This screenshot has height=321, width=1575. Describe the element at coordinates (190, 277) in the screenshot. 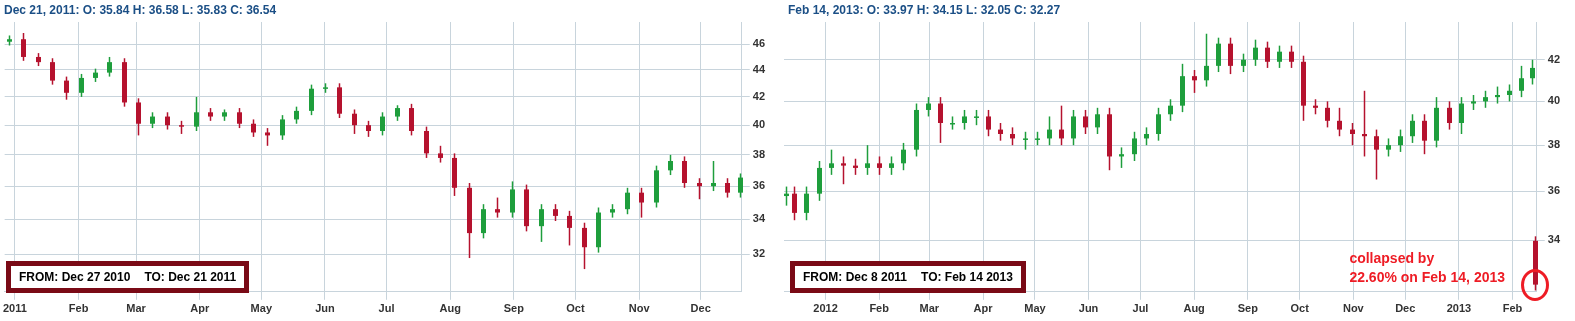

I see `annotation: TO: Dec 21 2011` at that location.